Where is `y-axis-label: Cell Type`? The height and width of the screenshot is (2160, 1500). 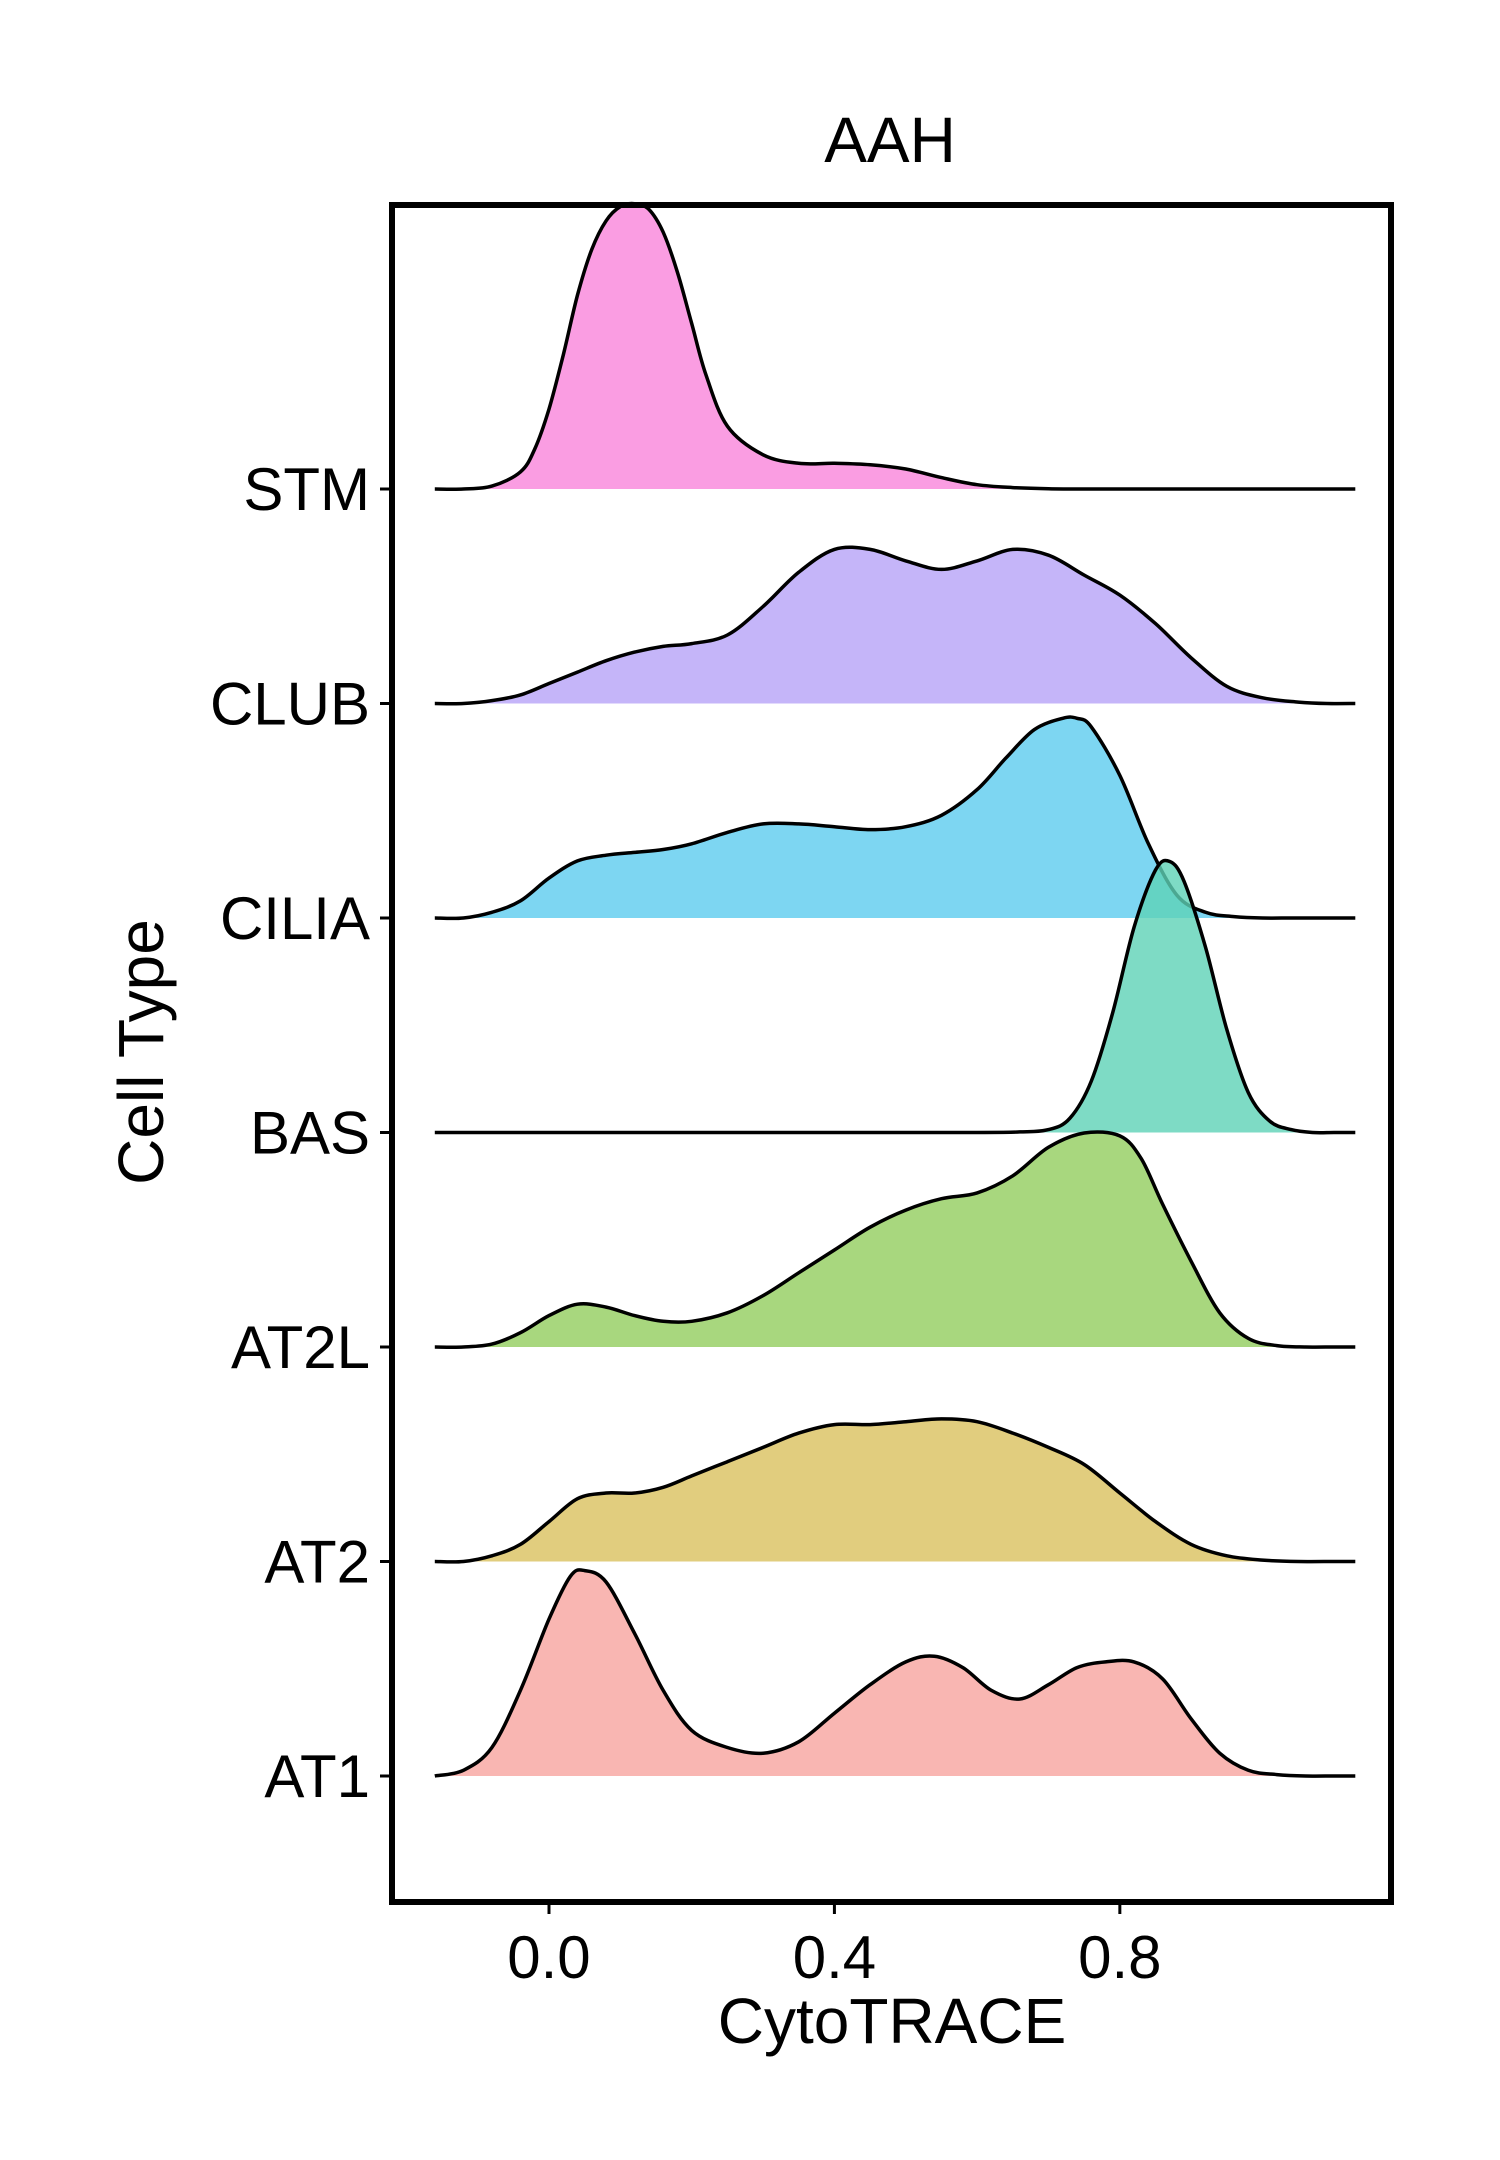 y-axis-label: Cell Type is located at coordinates (141, 1052).